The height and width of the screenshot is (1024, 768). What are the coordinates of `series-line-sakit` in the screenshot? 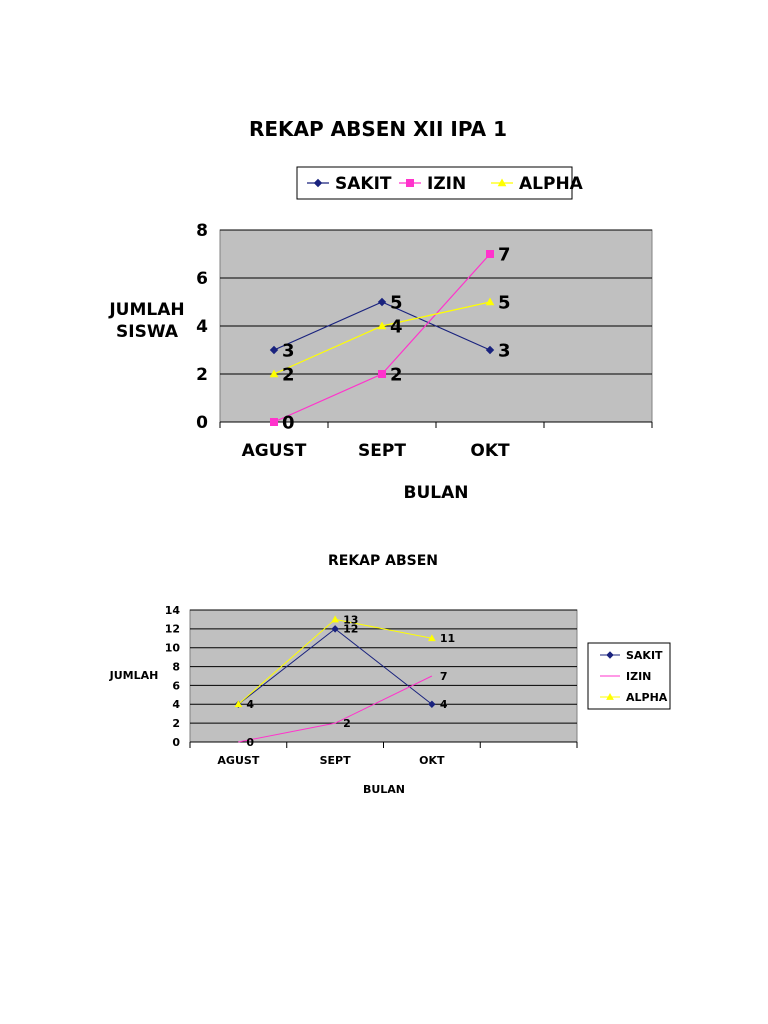 It's located at (335, 666).